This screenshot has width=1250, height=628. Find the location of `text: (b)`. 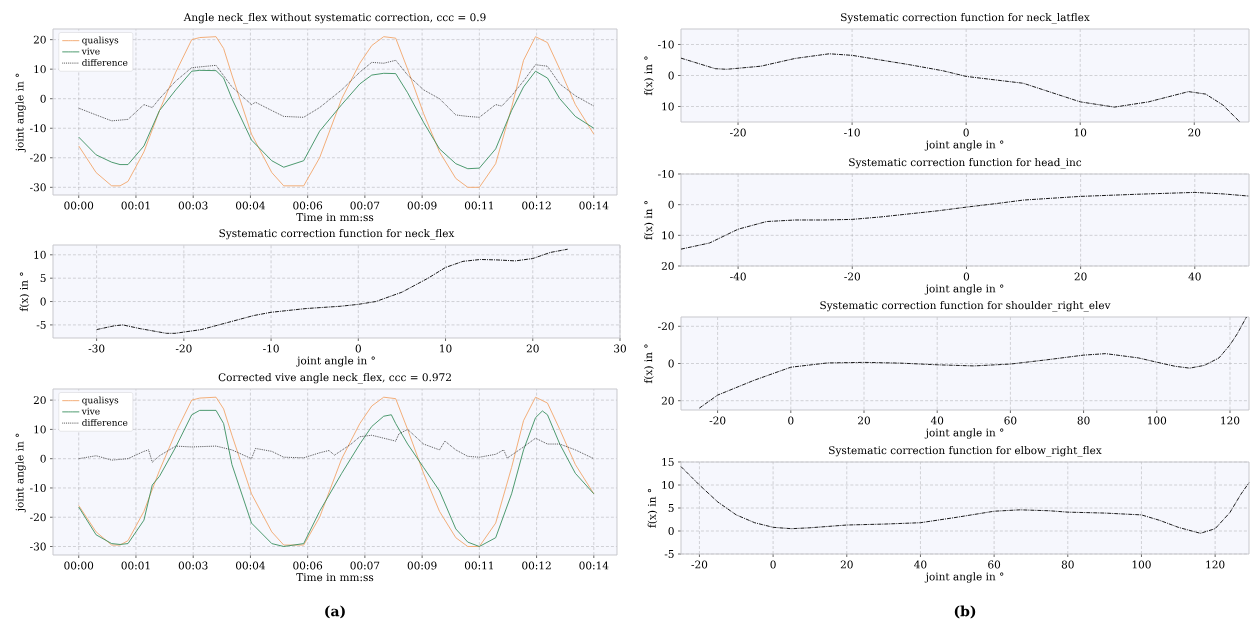

text: (b) is located at coordinates (965, 612).